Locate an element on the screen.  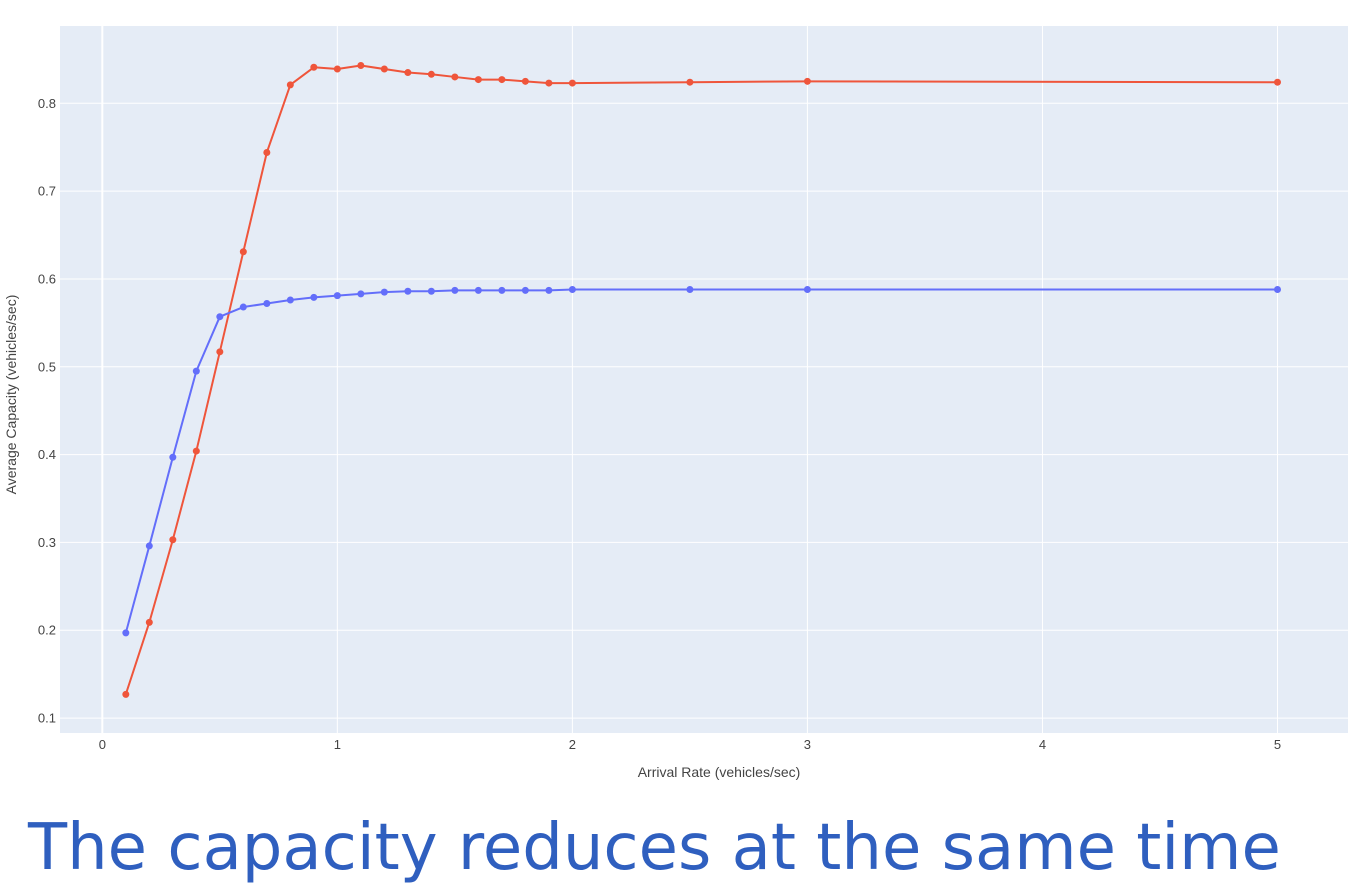
y-tick-label: 0.2 is located at coordinates (47, 630).